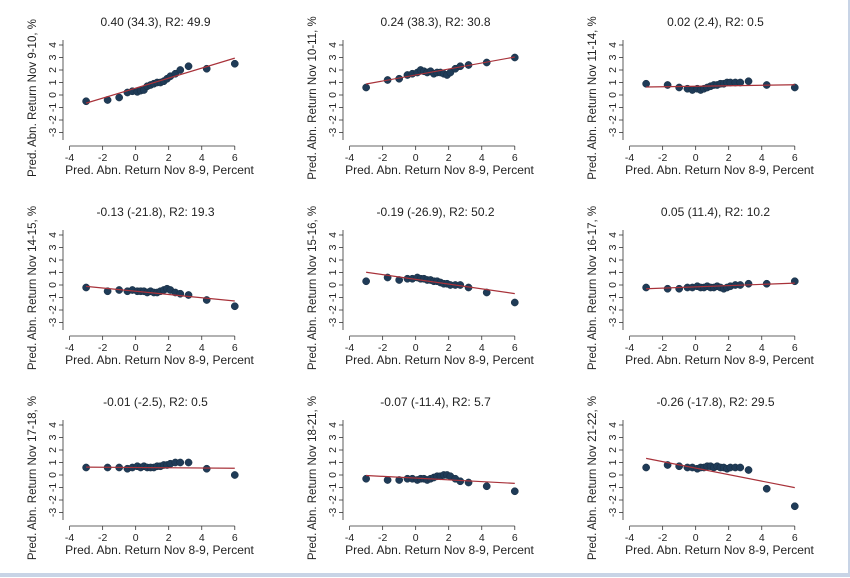 The width and height of the screenshot is (850, 578). Describe the element at coordinates (593, 97) in the screenshot. I see `y-axis-label: Pred. Abn. Return Nov 11-14, %` at that location.